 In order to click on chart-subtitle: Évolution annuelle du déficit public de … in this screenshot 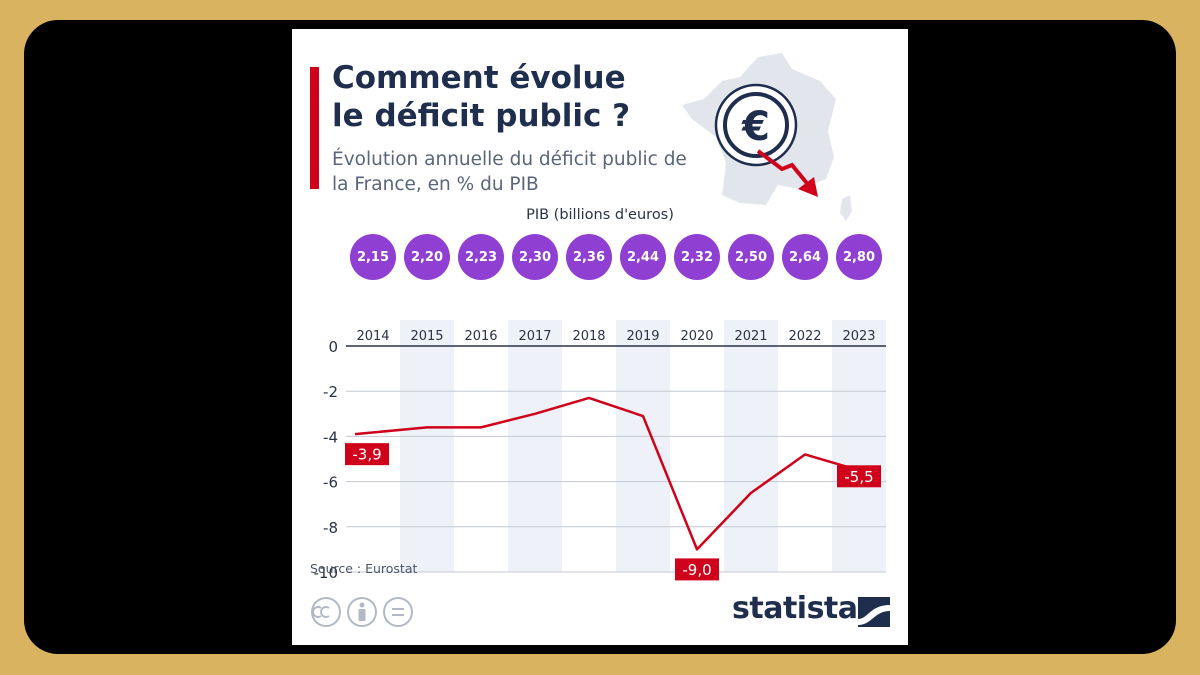, I will do `click(509, 172)`.